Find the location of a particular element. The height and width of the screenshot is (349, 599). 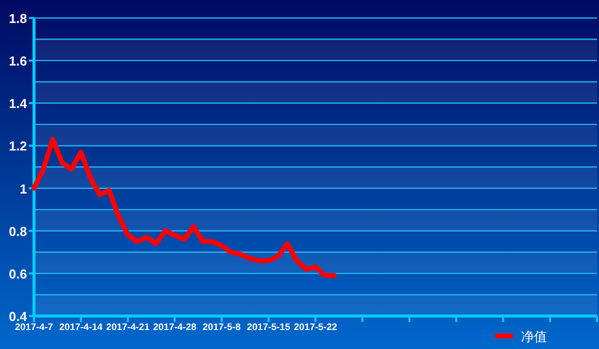

y-tick-label: 1.4 is located at coordinates (18, 104).